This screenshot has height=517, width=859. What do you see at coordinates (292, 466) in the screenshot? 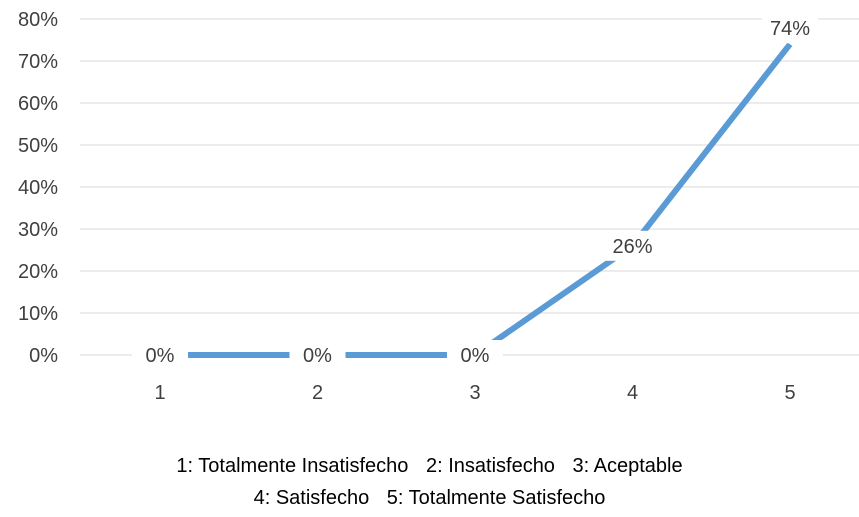
I see `category-key-item: 1: Totalmente Insatisfecho` at bounding box center [292, 466].